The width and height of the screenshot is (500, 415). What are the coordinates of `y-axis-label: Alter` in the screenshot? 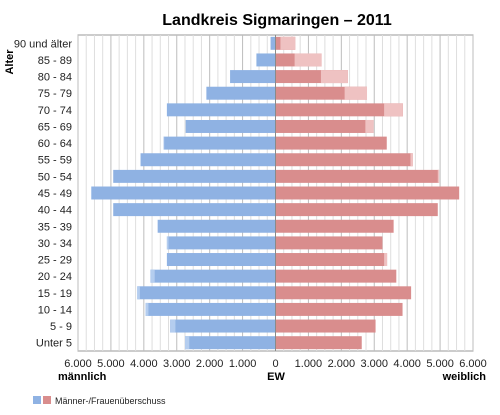 It's located at (10, 62).